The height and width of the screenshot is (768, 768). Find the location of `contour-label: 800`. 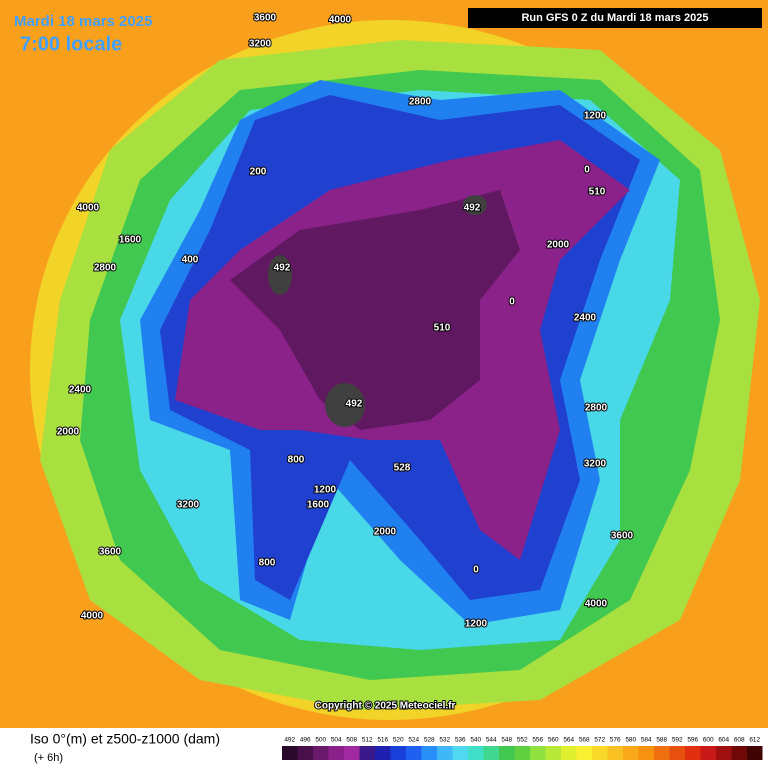

contour-label: 800 is located at coordinates (267, 563).